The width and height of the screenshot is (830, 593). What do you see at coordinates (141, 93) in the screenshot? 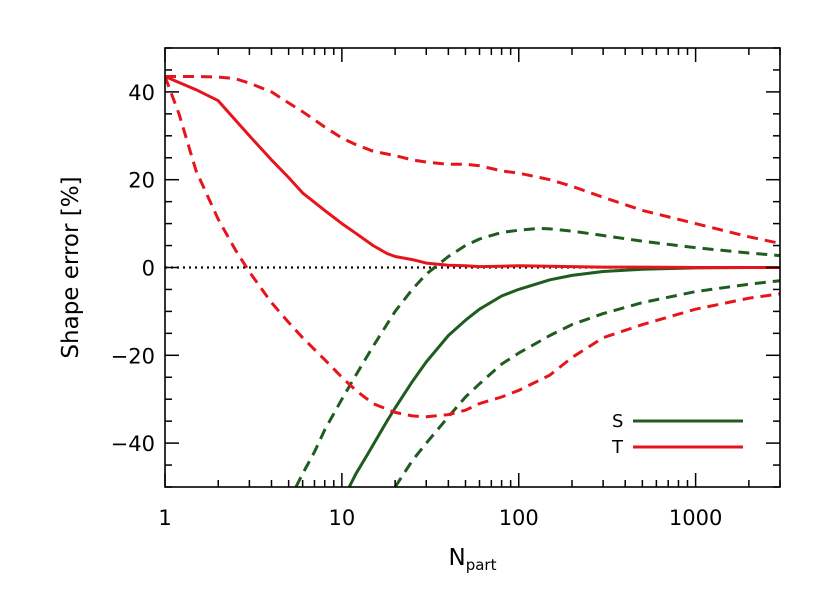
I see `y-tick-label: 40` at bounding box center [141, 93].